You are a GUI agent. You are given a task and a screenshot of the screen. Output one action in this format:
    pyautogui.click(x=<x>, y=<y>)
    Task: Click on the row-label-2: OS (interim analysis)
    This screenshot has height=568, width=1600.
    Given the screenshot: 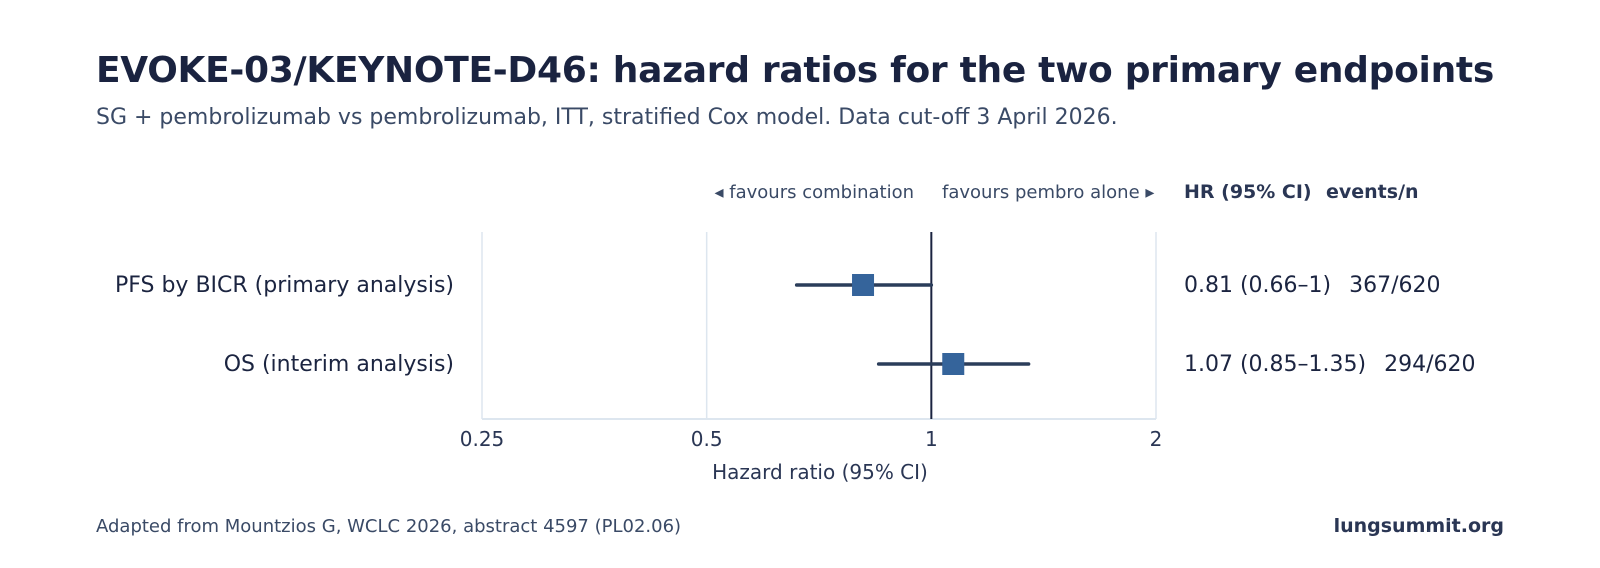 What is the action you would take?
    pyautogui.click(x=339, y=364)
    